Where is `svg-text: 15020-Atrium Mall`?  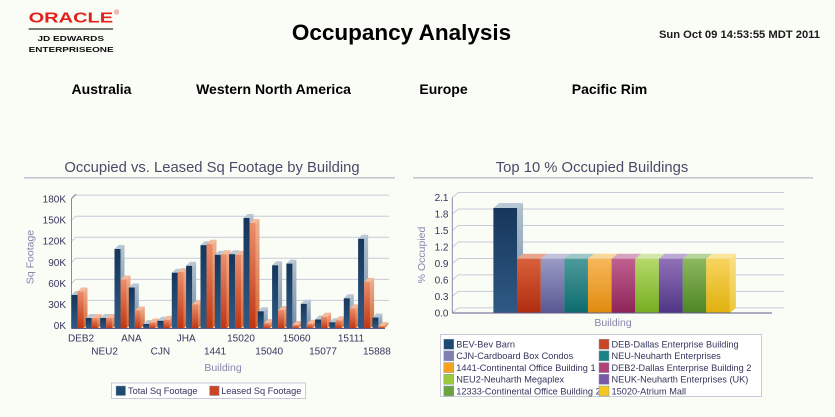
svg-text: 15020-Atrium Mall is located at coordinates (649, 391).